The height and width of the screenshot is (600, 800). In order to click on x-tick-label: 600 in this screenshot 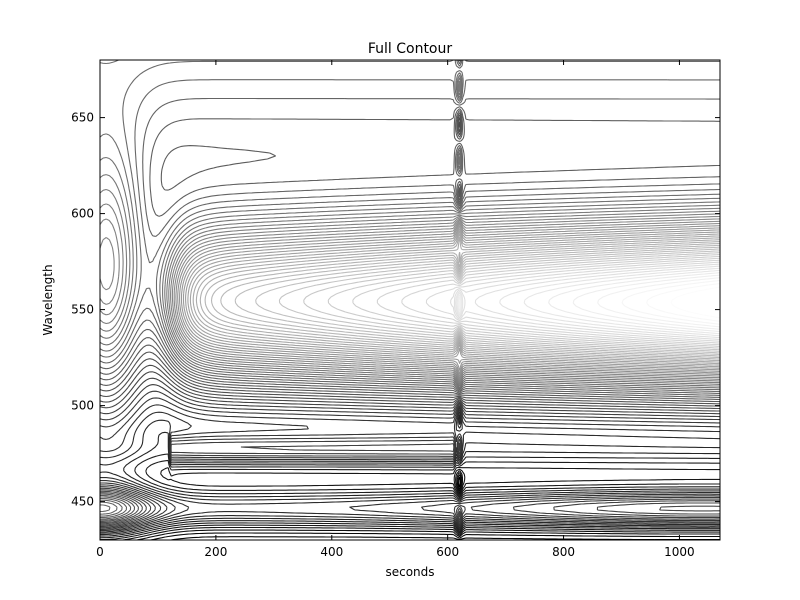, I will do `click(447, 552)`.